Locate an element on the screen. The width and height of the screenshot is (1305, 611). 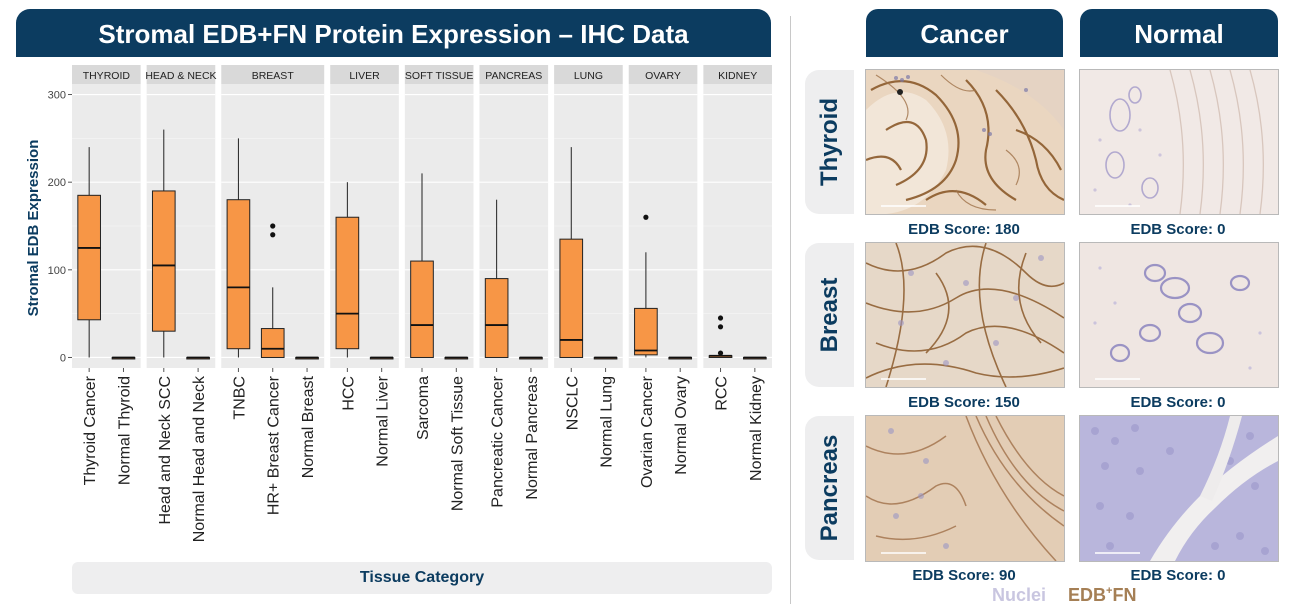
panel-label: OVARY is located at coordinates (663, 76).